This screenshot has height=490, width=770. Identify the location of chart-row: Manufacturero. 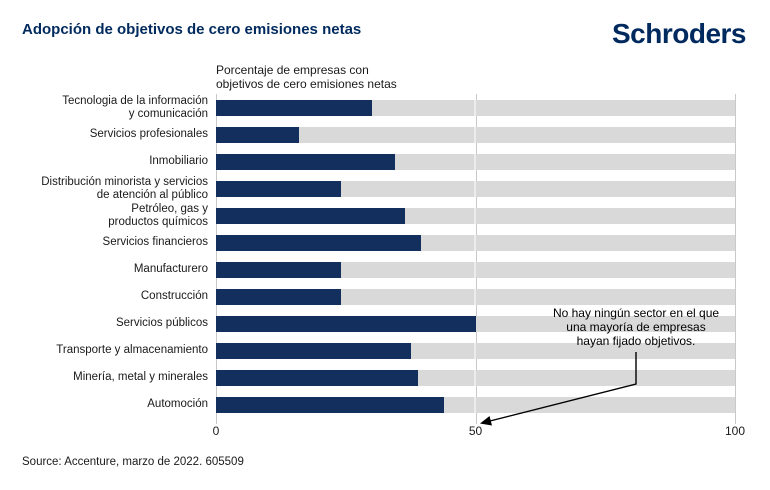
(367, 269).